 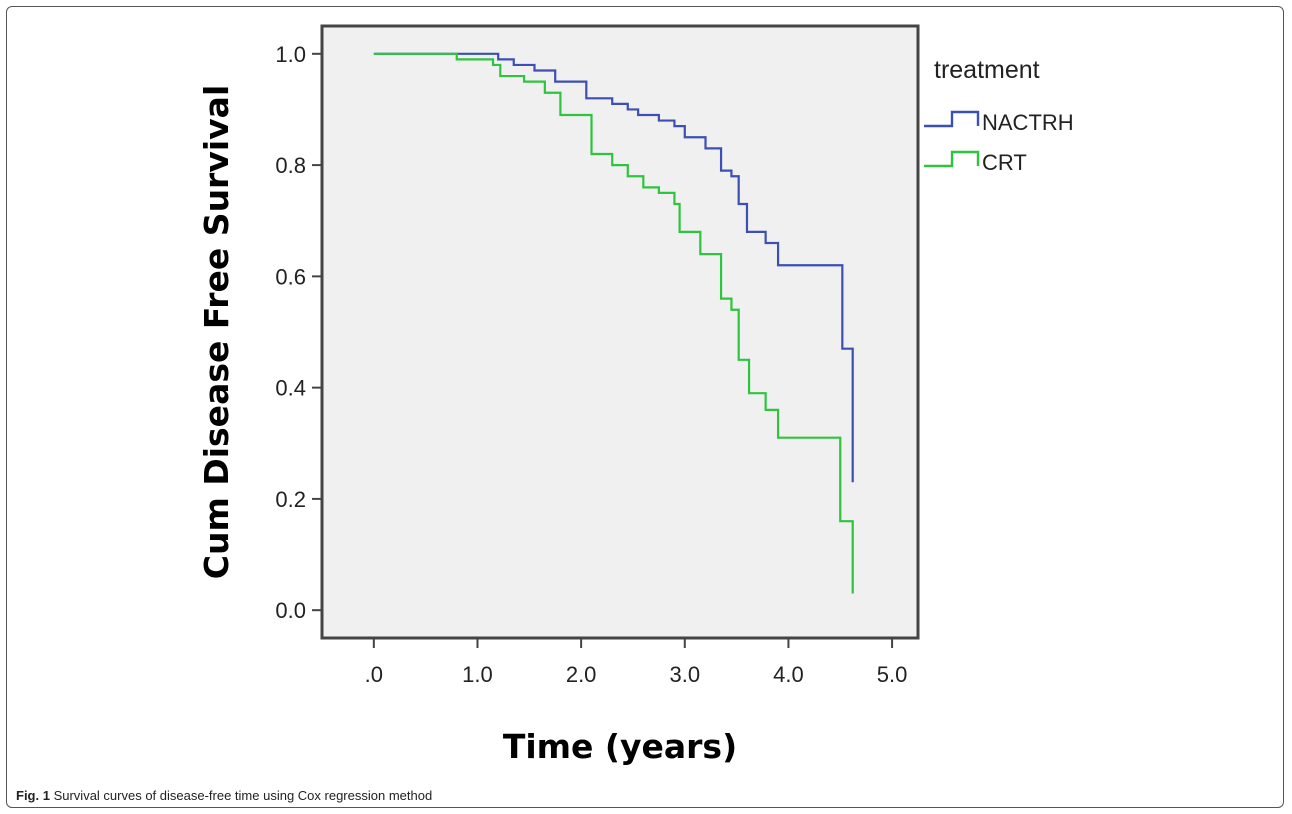 What do you see at coordinates (892, 674) in the screenshot?
I see `x-tick-label: 5.0` at bounding box center [892, 674].